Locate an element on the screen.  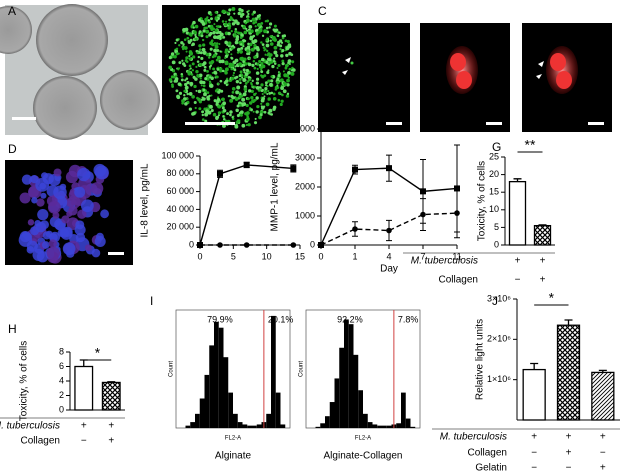
panel-label: B is located at coordinates (170, 11).